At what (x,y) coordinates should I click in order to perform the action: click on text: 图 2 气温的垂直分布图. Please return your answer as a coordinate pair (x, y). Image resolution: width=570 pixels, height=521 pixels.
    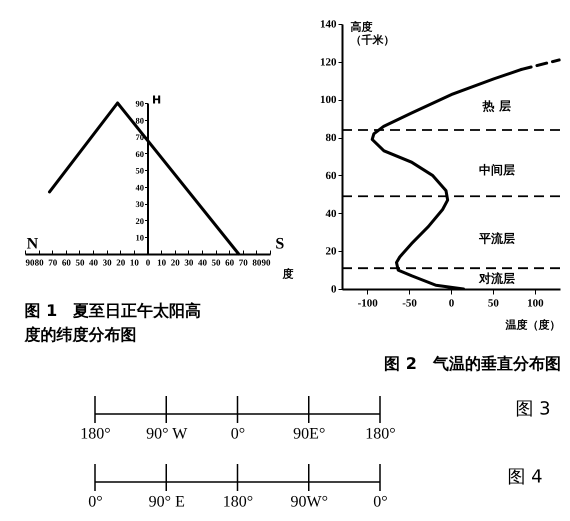
    Looking at the image, I should click on (472, 363).